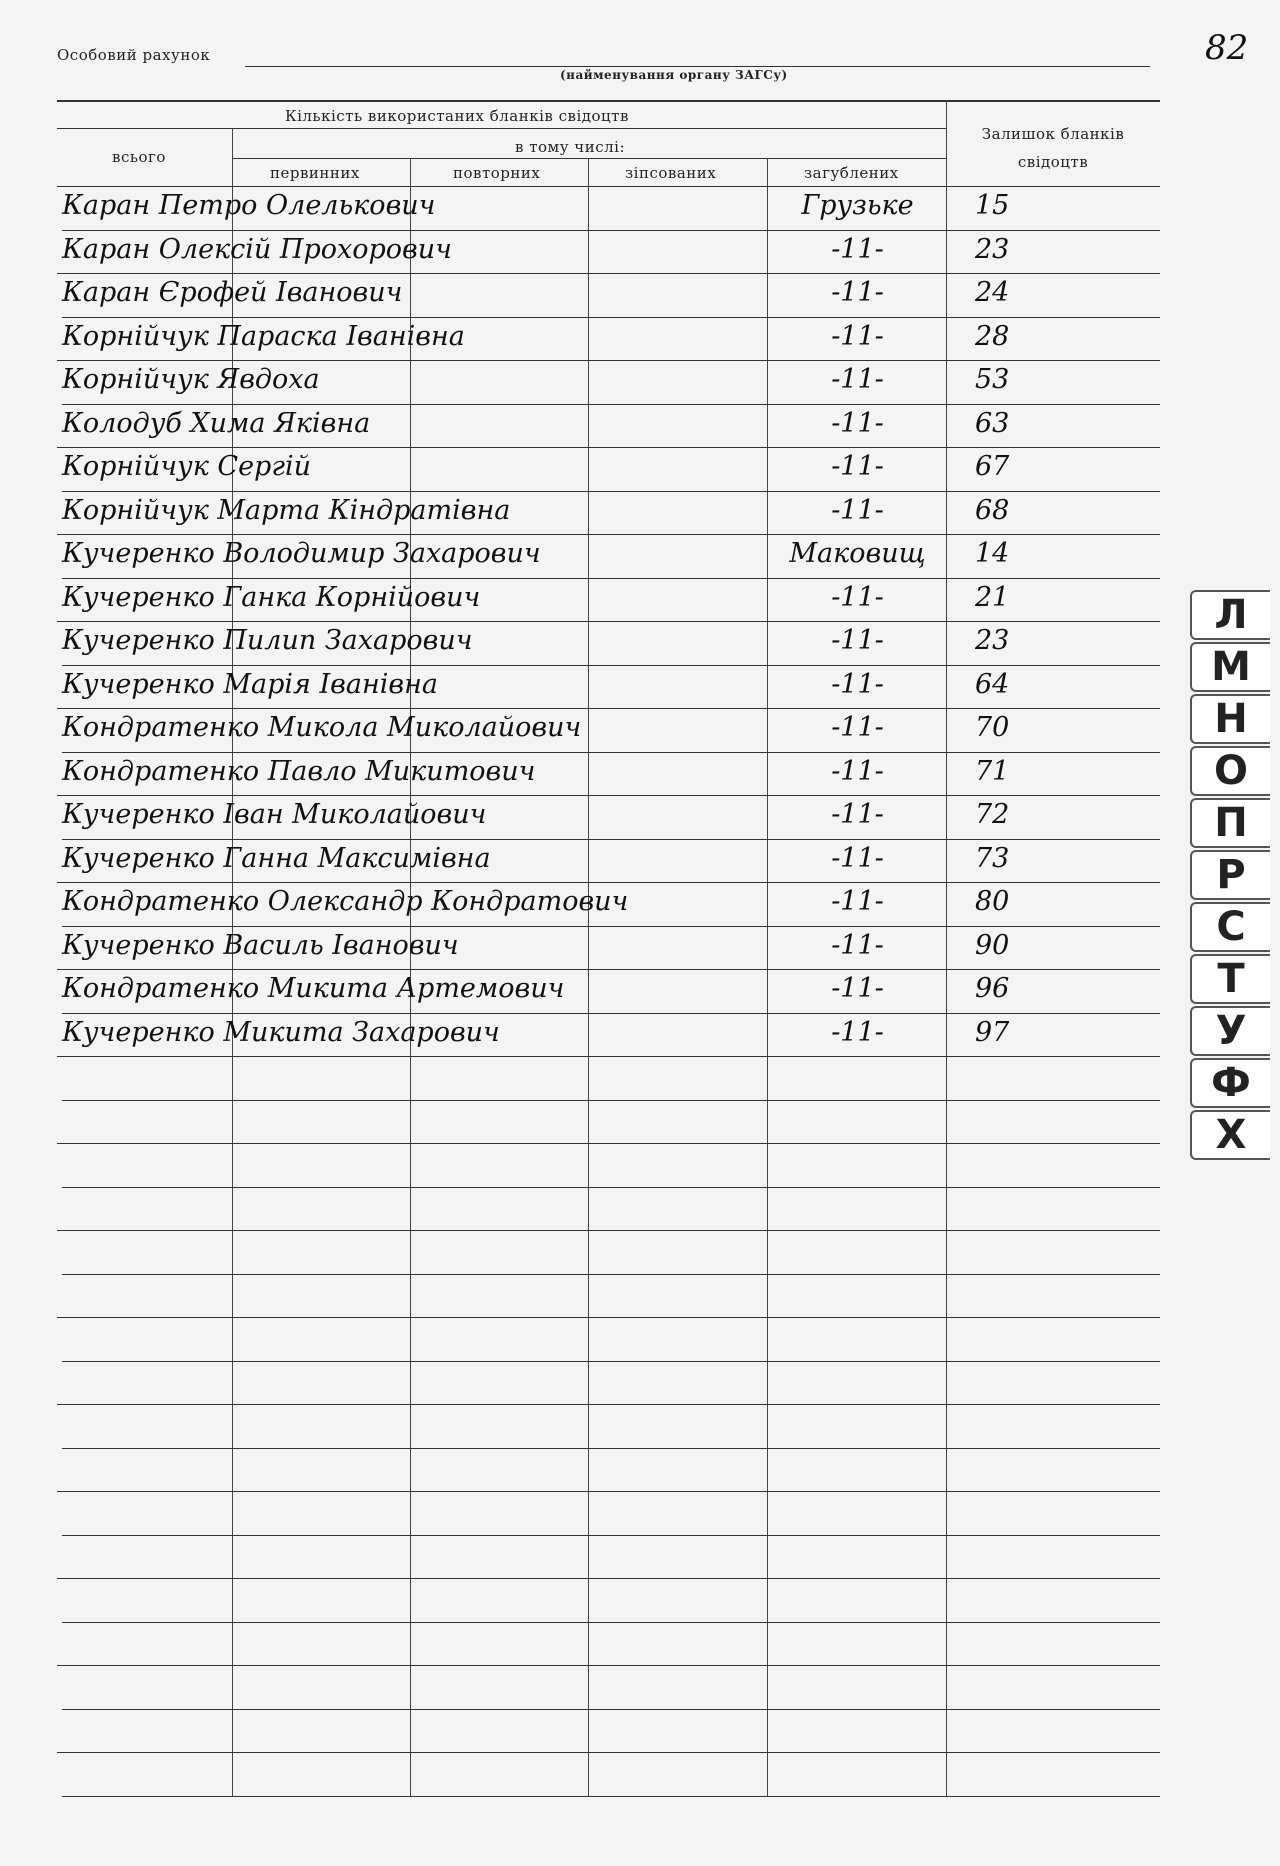  I want to click on entry-remainder: 53, so click(992, 379).